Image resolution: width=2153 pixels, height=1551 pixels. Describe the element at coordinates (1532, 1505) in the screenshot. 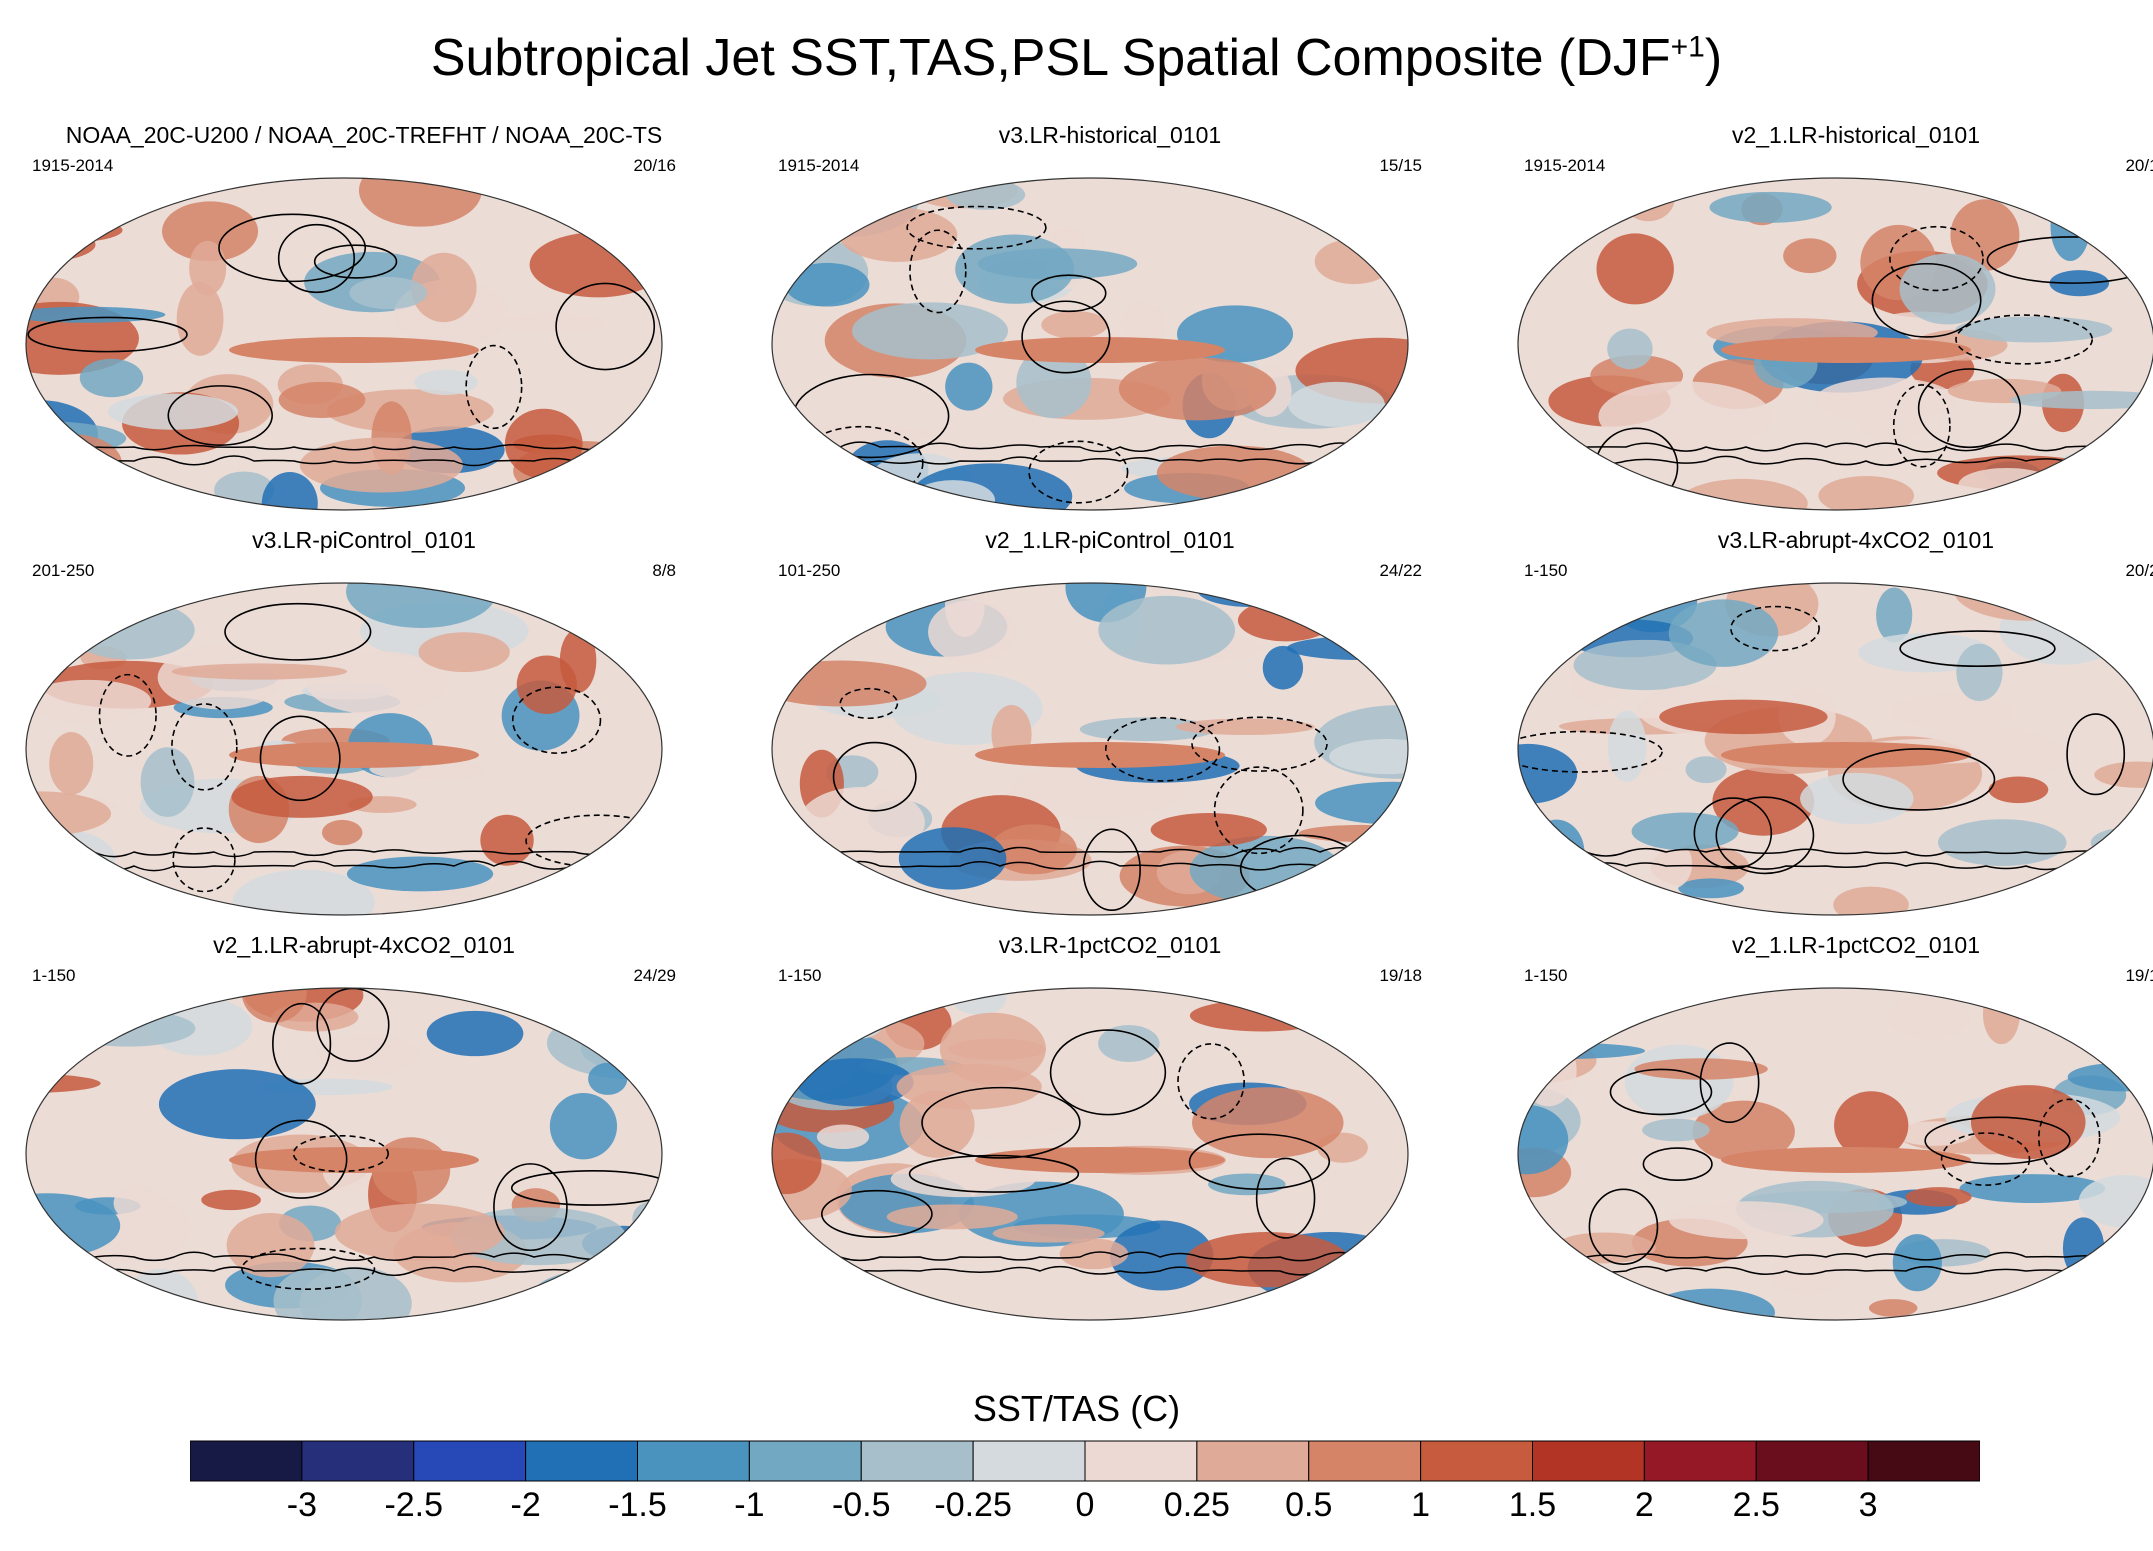

I see `colorbar-tick-label: 1.5` at that location.